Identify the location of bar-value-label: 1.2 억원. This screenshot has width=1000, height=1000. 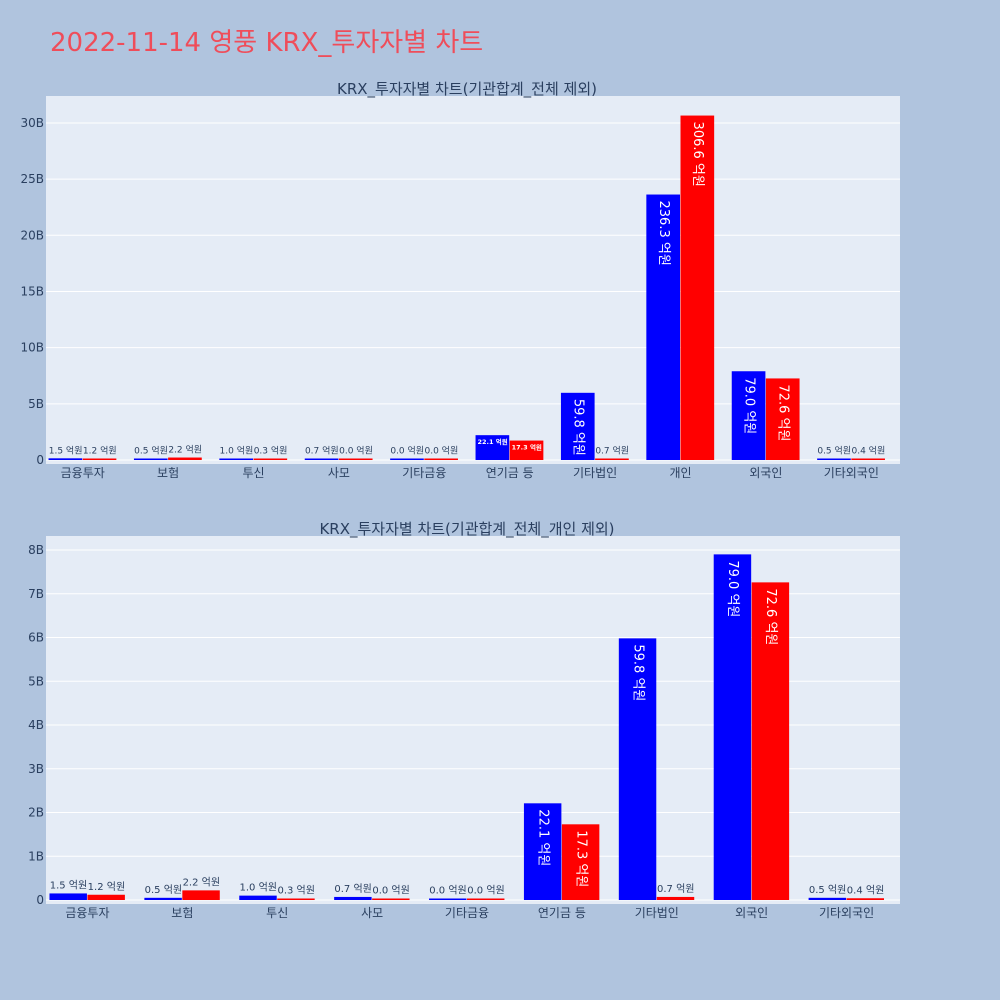
(100, 451).